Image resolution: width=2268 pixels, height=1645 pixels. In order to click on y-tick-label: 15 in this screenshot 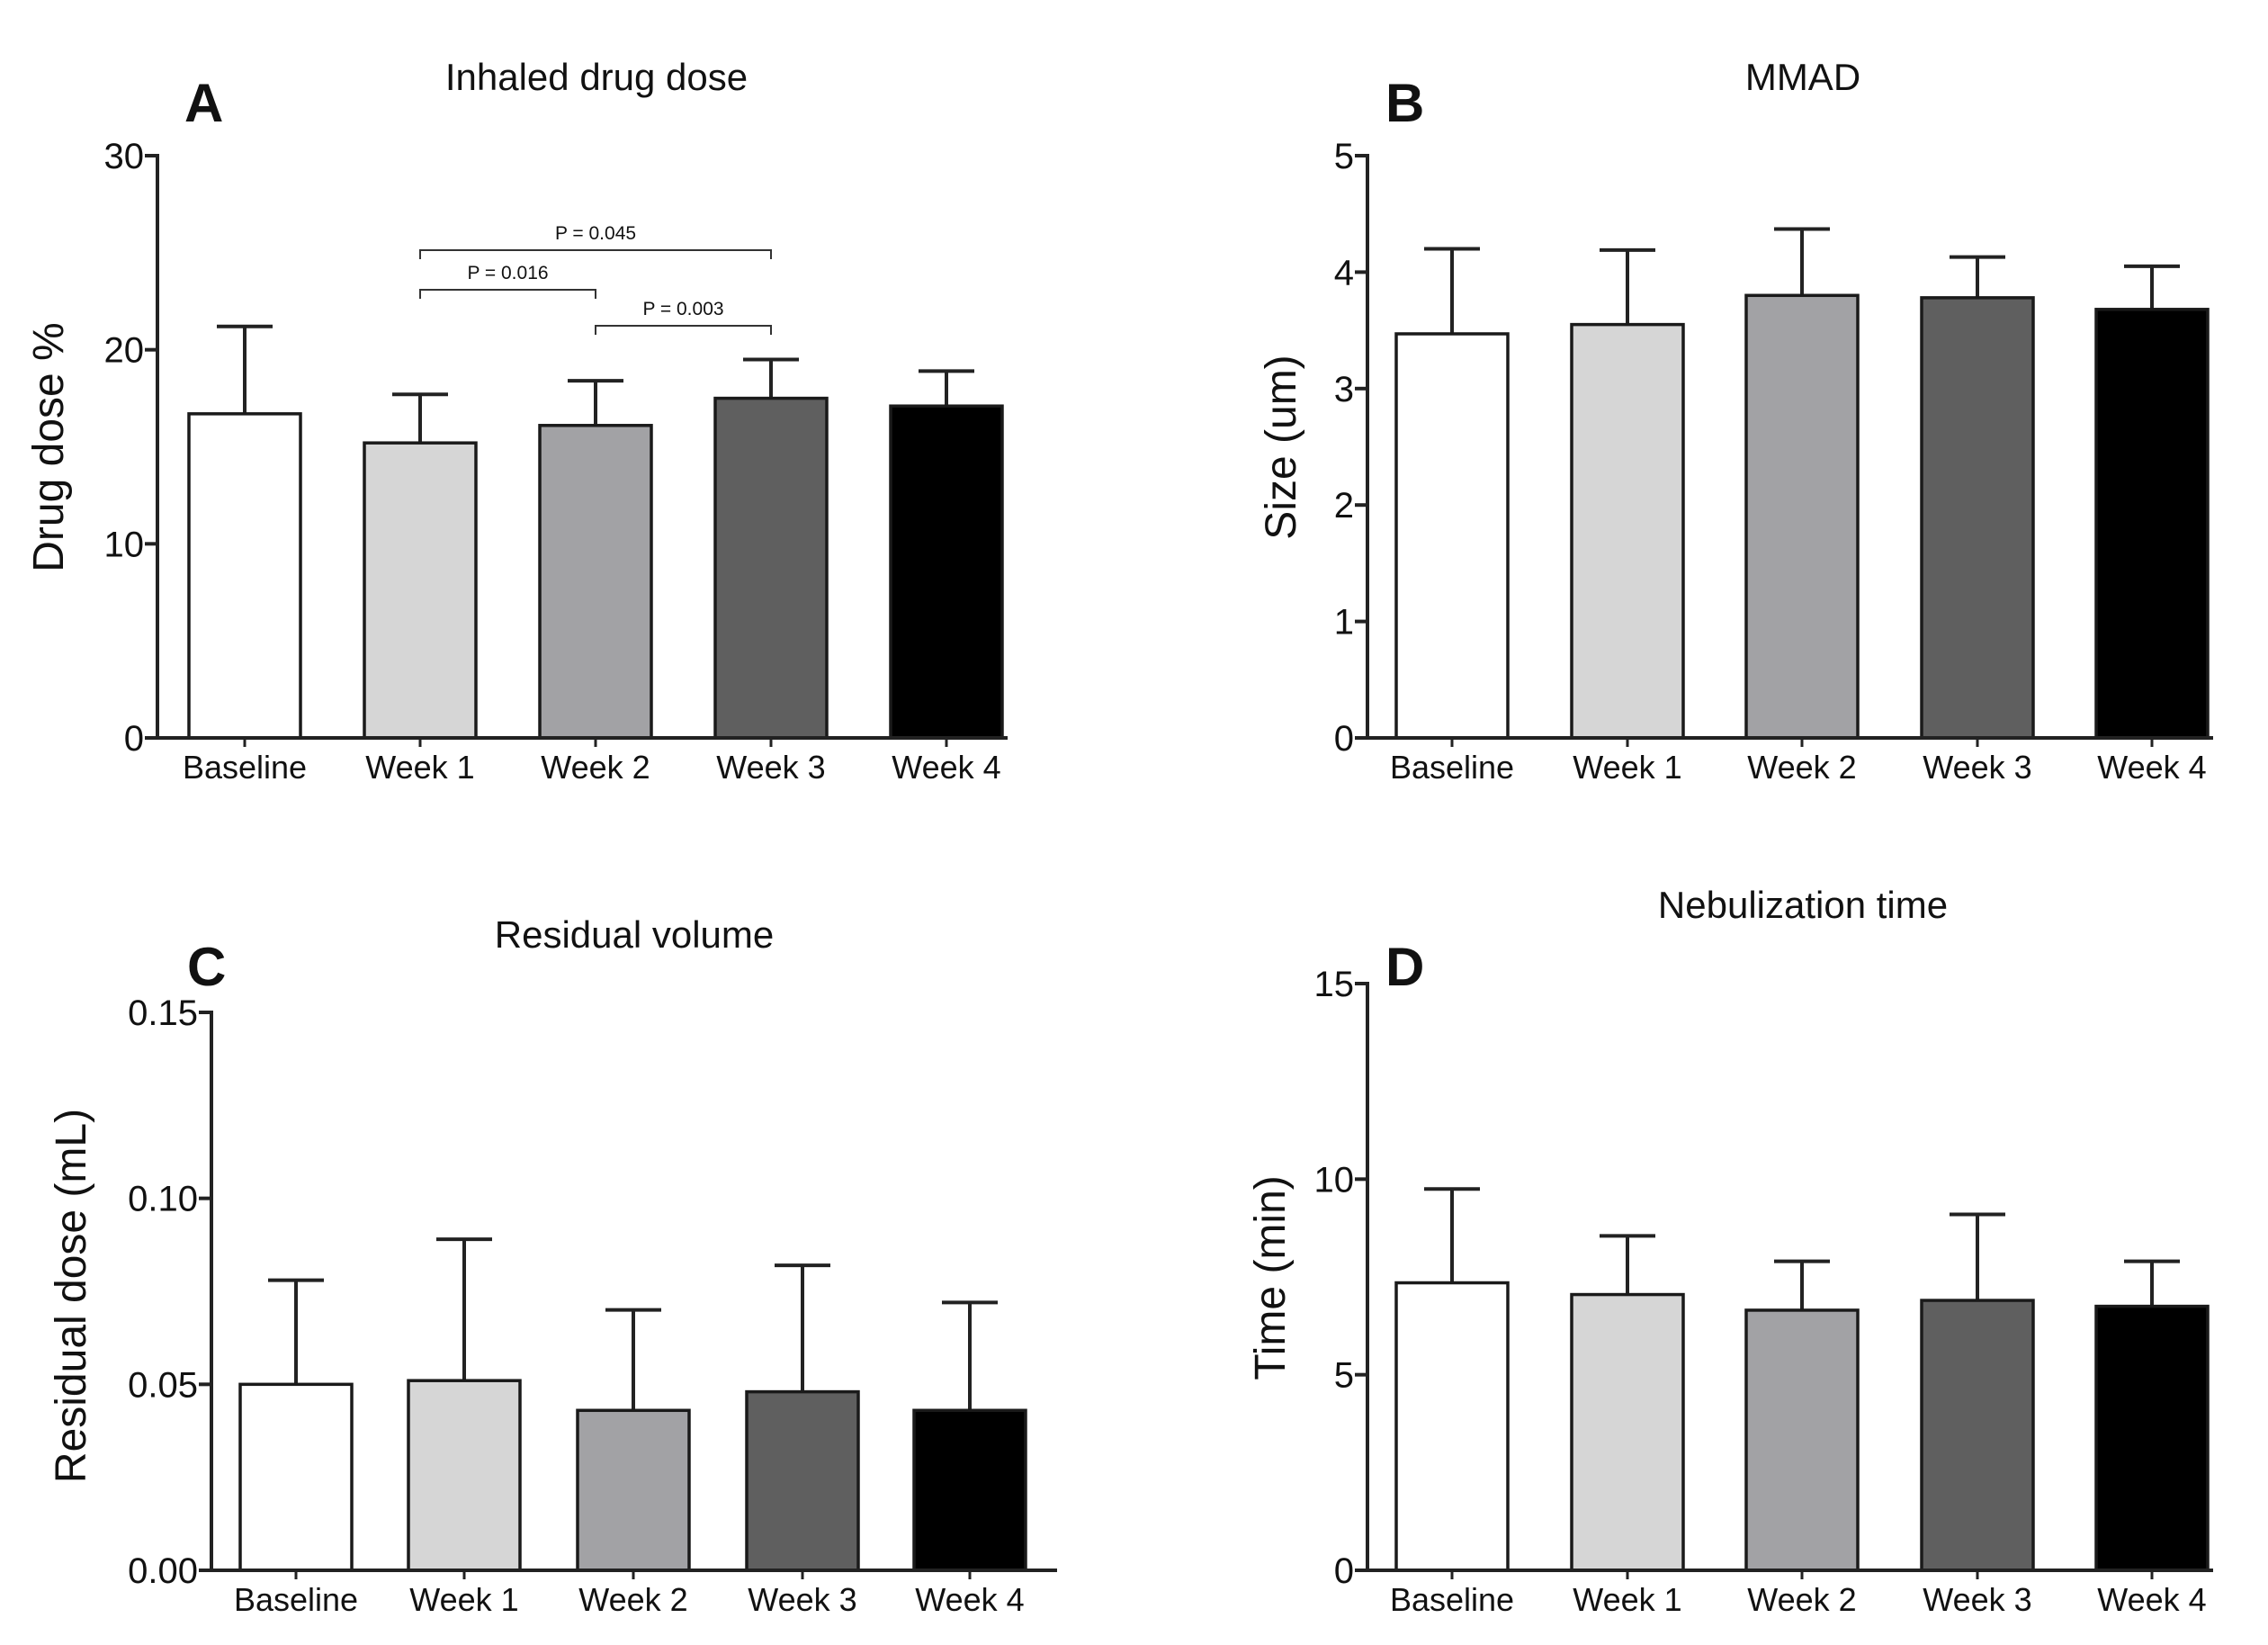, I will do `click(1334, 984)`.